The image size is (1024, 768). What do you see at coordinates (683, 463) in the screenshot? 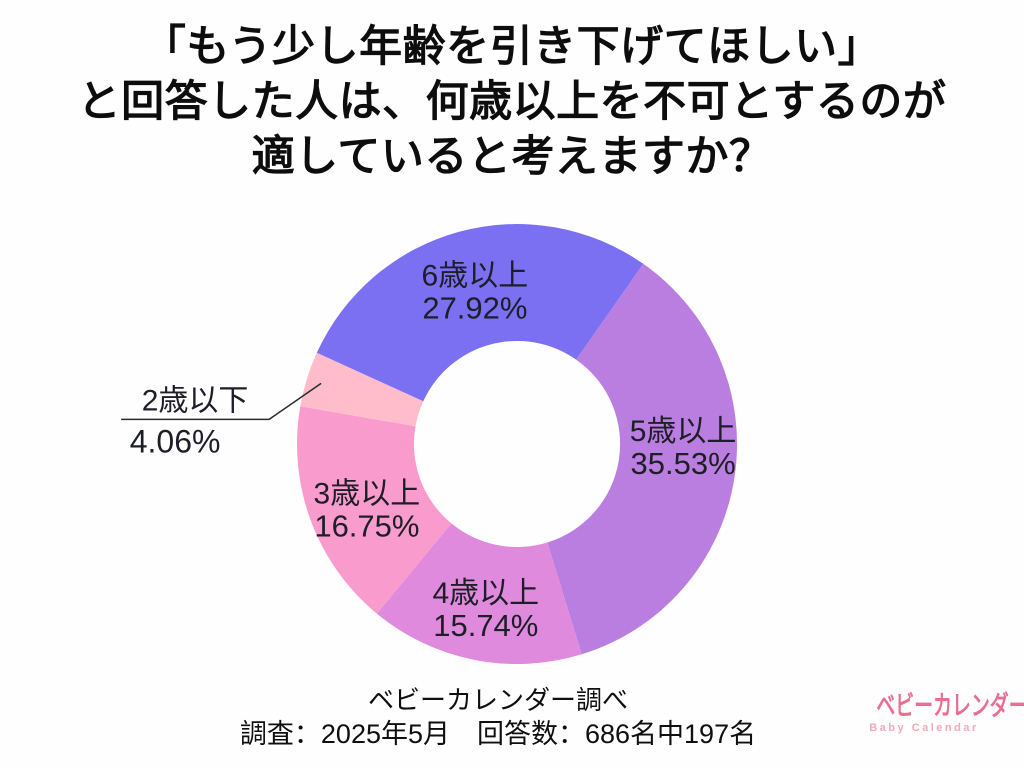
I see `donut-value-0: 35.53%` at bounding box center [683, 463].